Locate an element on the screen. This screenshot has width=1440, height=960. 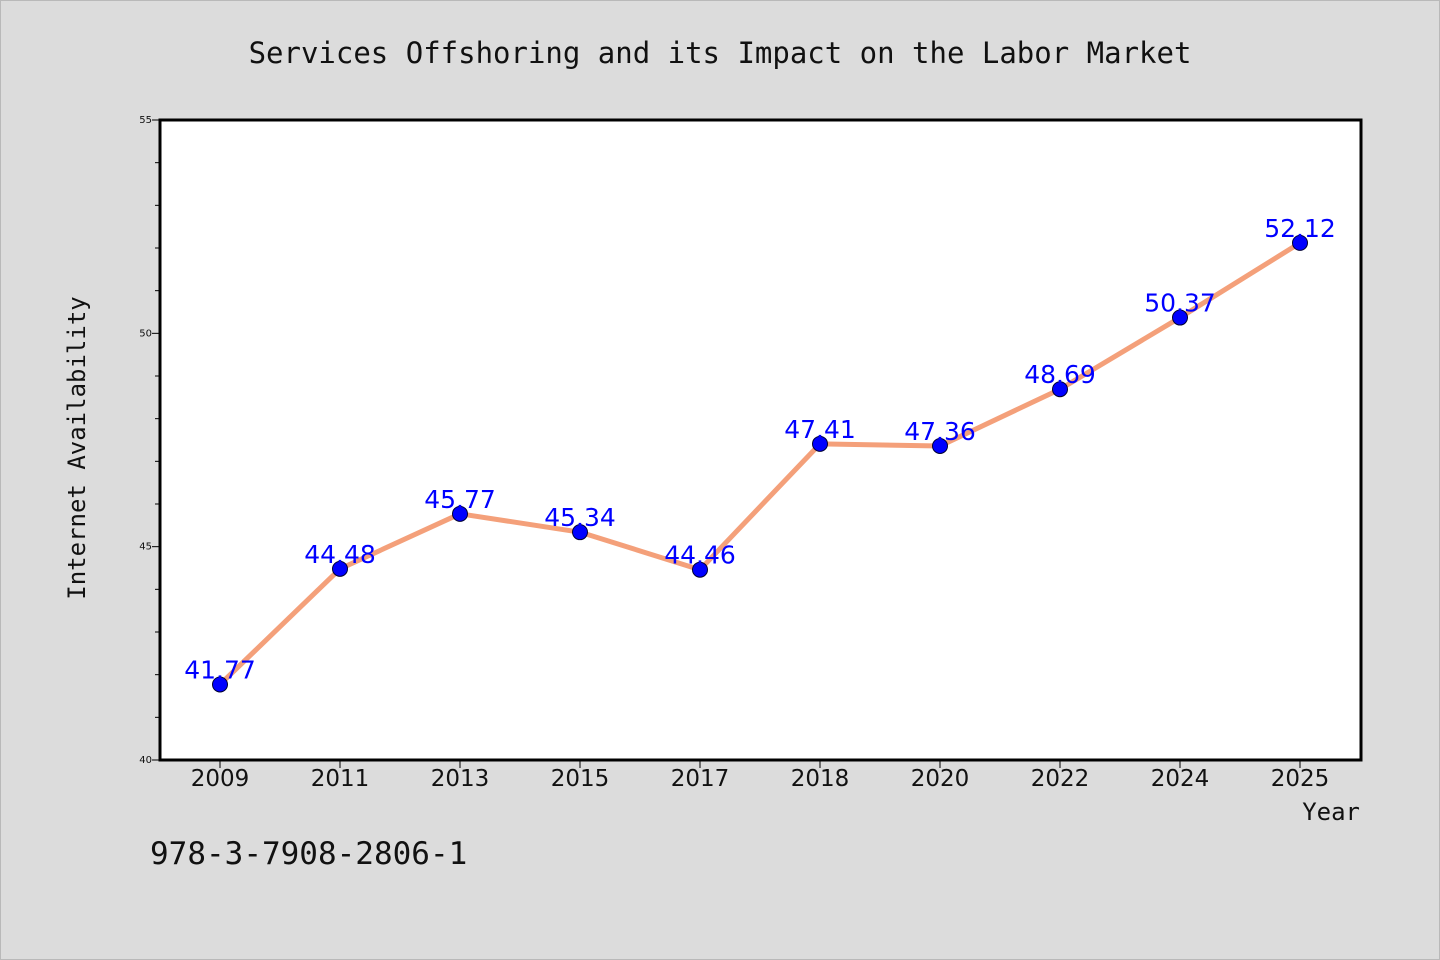
x-tick-label: 2013 is located at coordinates (460, 779).